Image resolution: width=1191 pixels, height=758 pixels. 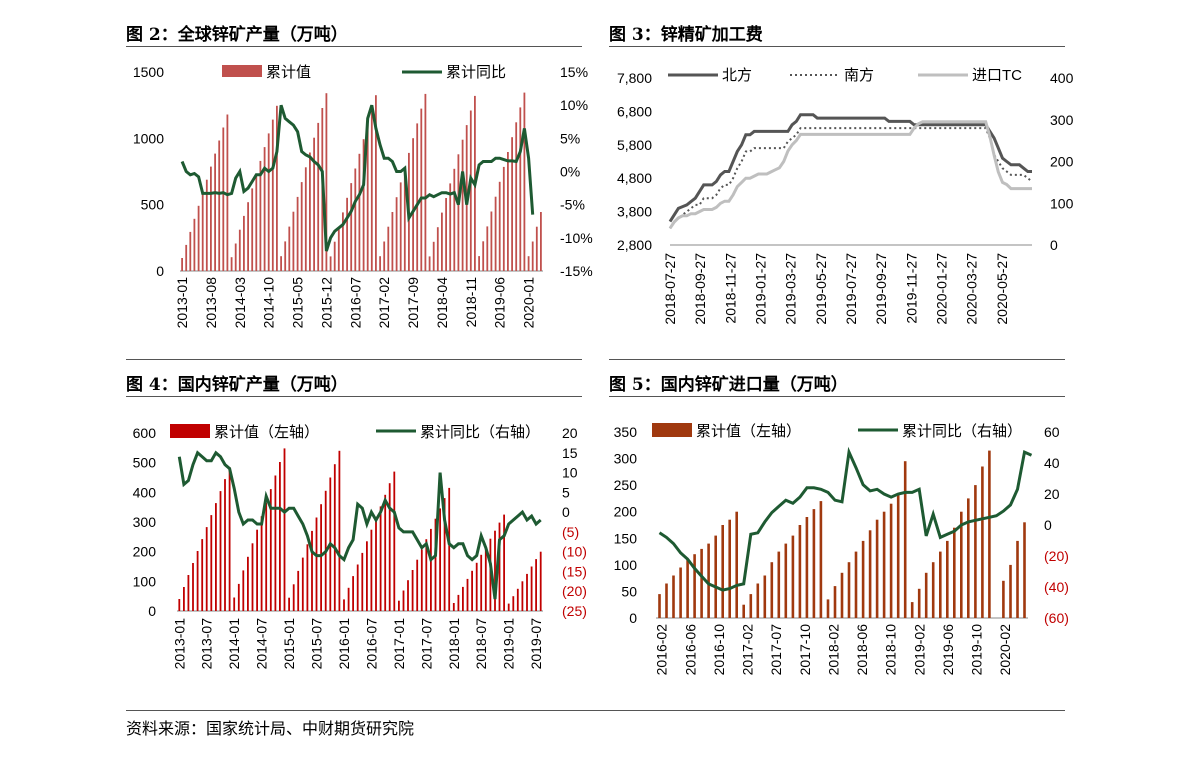 What do you see at coordinates (1052, 494) in the screenshot?
I see `fig5-right-tick-2: 20` at bounding box center [1052, 494].